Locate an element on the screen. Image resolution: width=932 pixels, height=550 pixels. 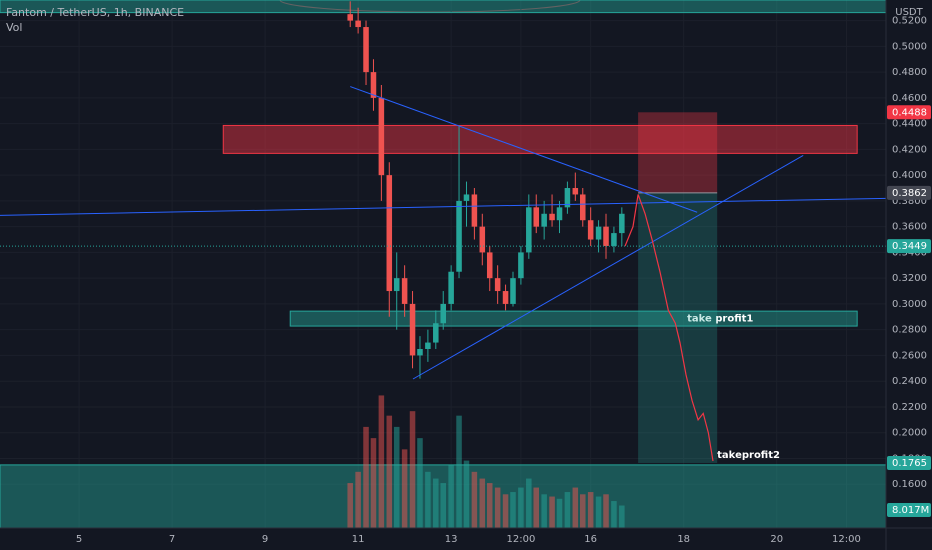
price-badge-label: 0.4488 is located at coordinates (909, 112).